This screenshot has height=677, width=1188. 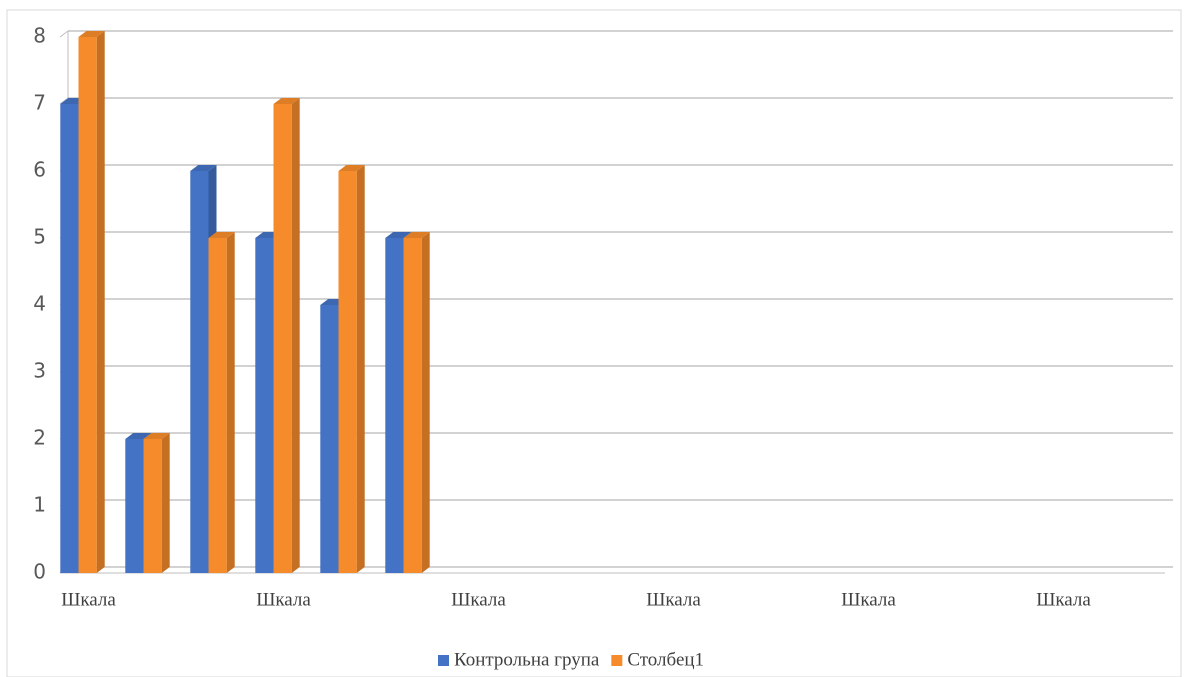 I want to click on y-tick-label: 1, so click(x=39, y=505).